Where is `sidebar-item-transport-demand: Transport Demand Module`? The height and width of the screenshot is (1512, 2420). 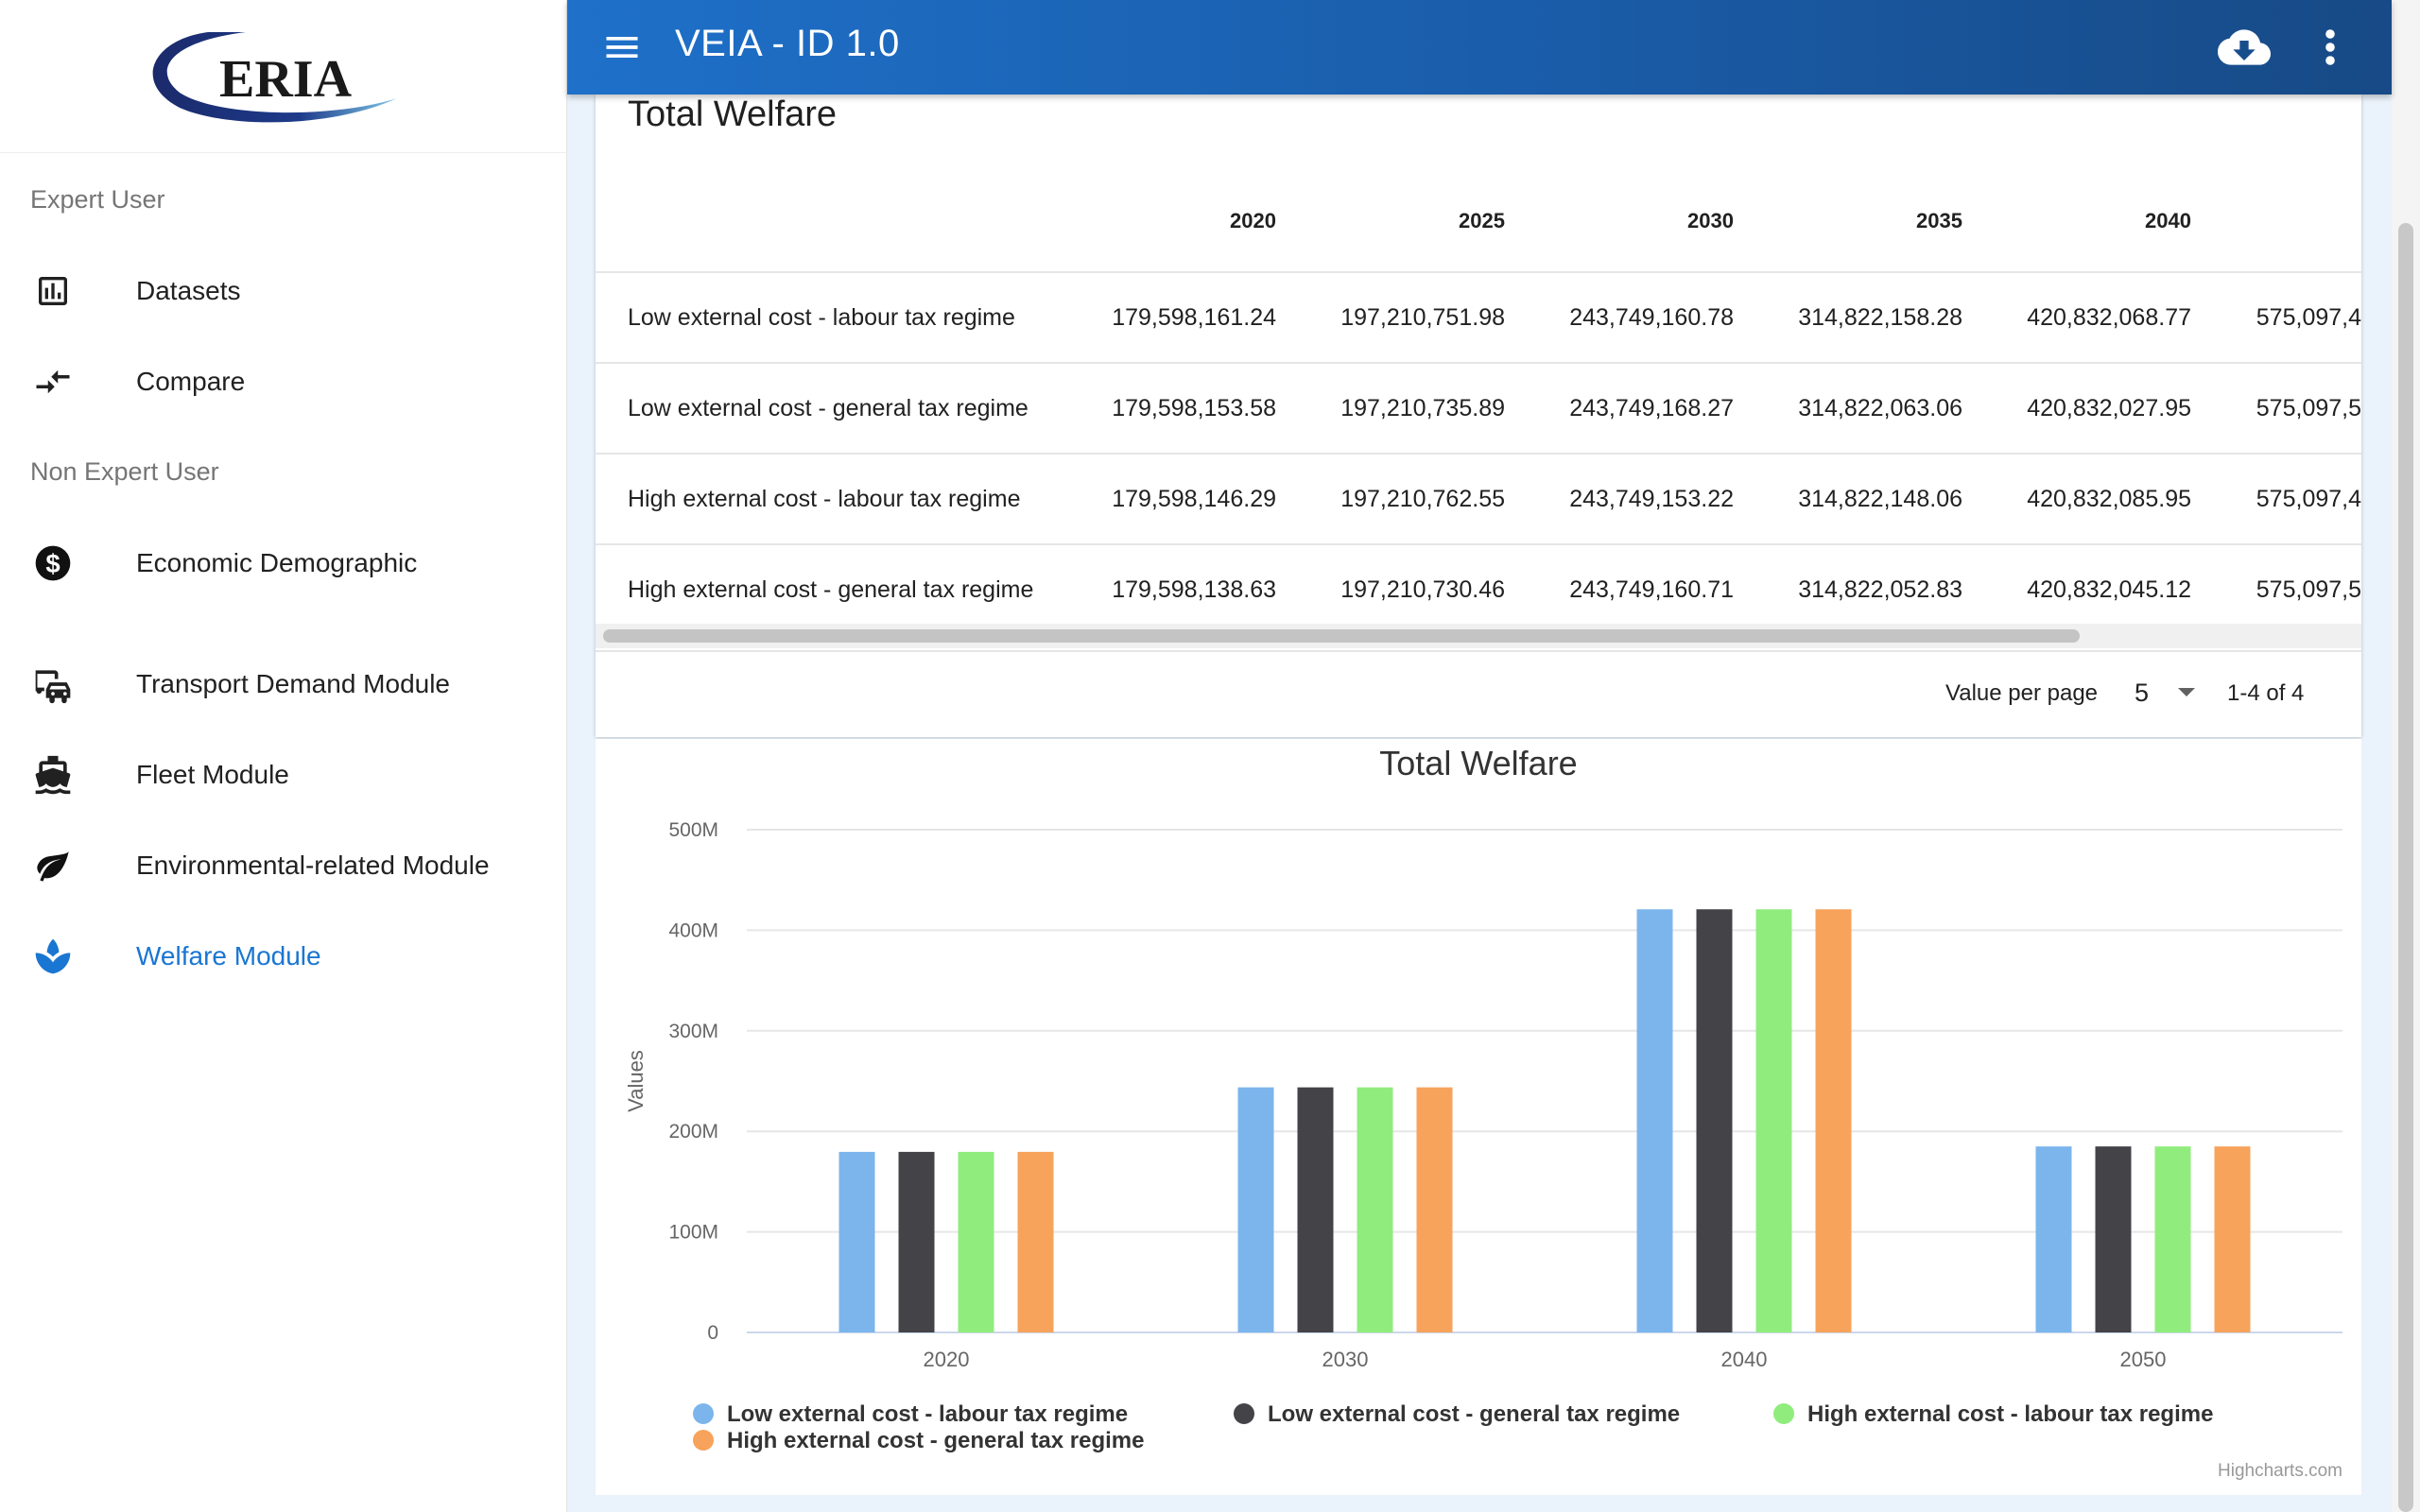
sidebar-item-transport-demand: Transport Demand Module is located at coordinates (283, 684).